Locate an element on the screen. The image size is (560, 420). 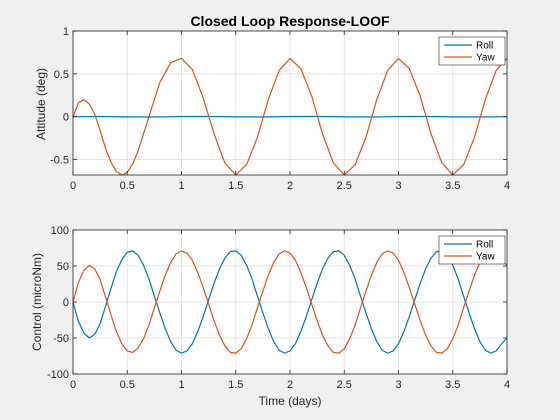
y-axis-label-control: Control (microNm) is located at coordinates (37, 302).